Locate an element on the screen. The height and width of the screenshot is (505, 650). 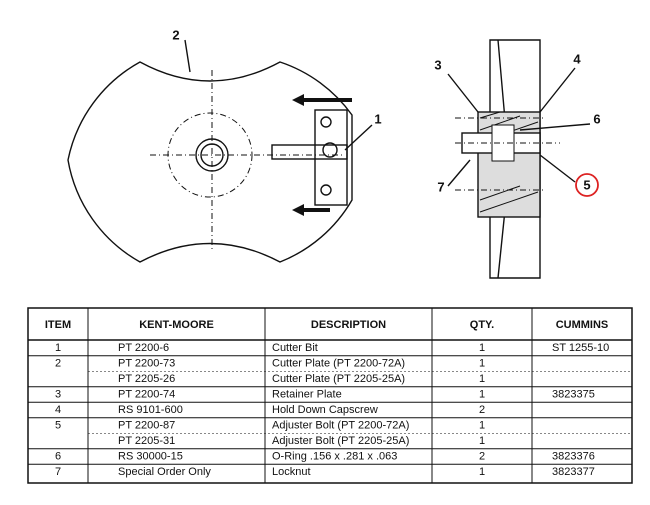
table-cell: 3 is located at coordinates (58, 394).